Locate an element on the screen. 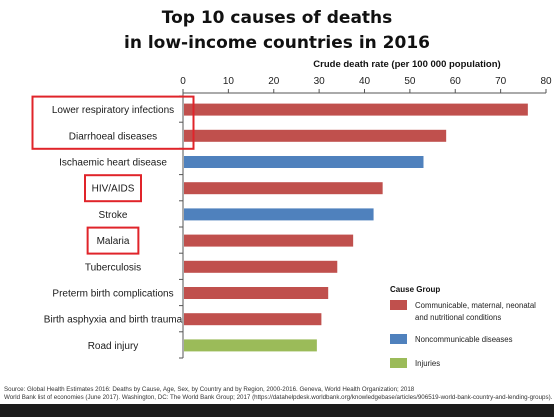  legend-label: Noncommunicable diseases is located at coordinates (464, 339).